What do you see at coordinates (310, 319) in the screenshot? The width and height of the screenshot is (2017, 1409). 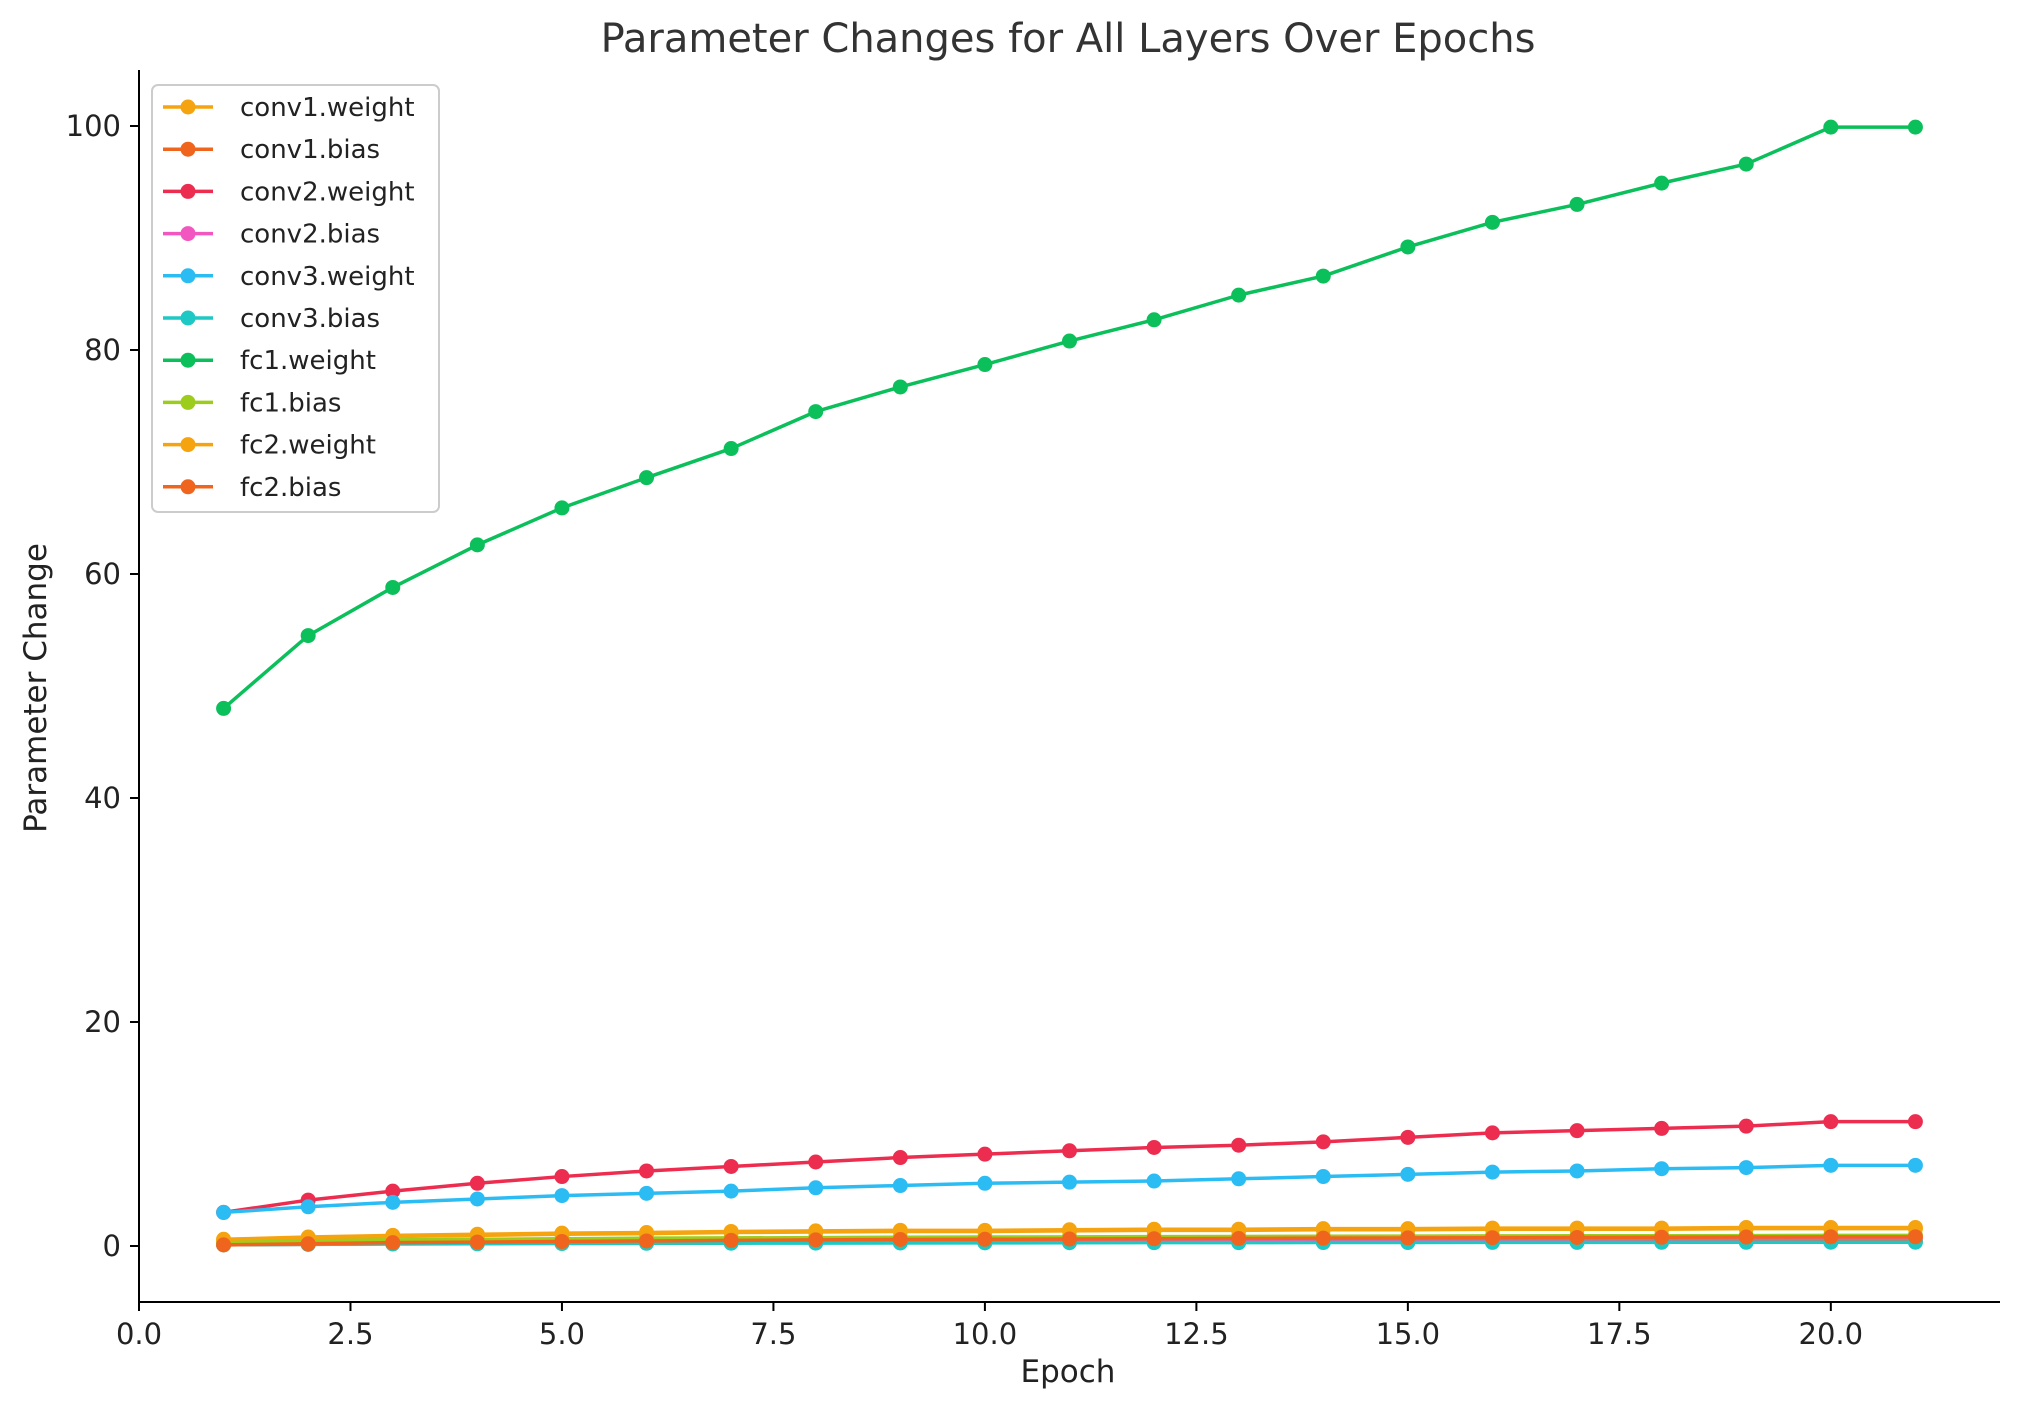 I see `legend-label: conv3.bias` at bounding box center [310, 319].